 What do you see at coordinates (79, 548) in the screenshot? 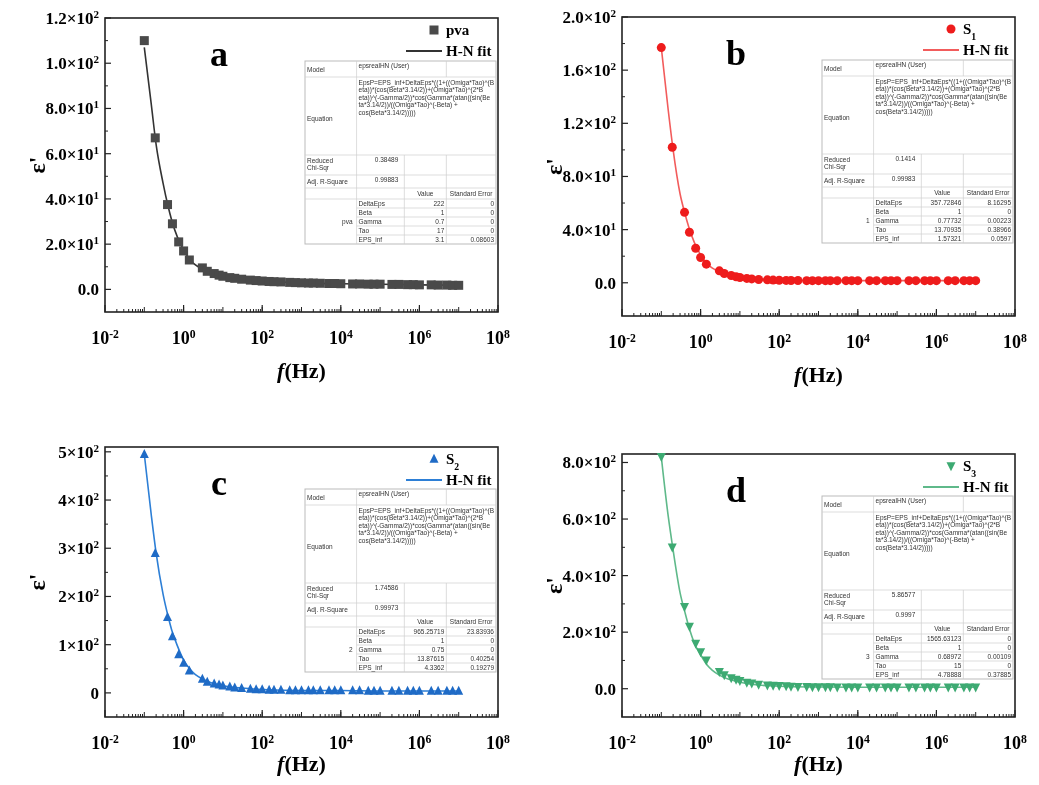
I see `y-tick-label: 3×10$^{2}$` at bounding box center [79, 548].